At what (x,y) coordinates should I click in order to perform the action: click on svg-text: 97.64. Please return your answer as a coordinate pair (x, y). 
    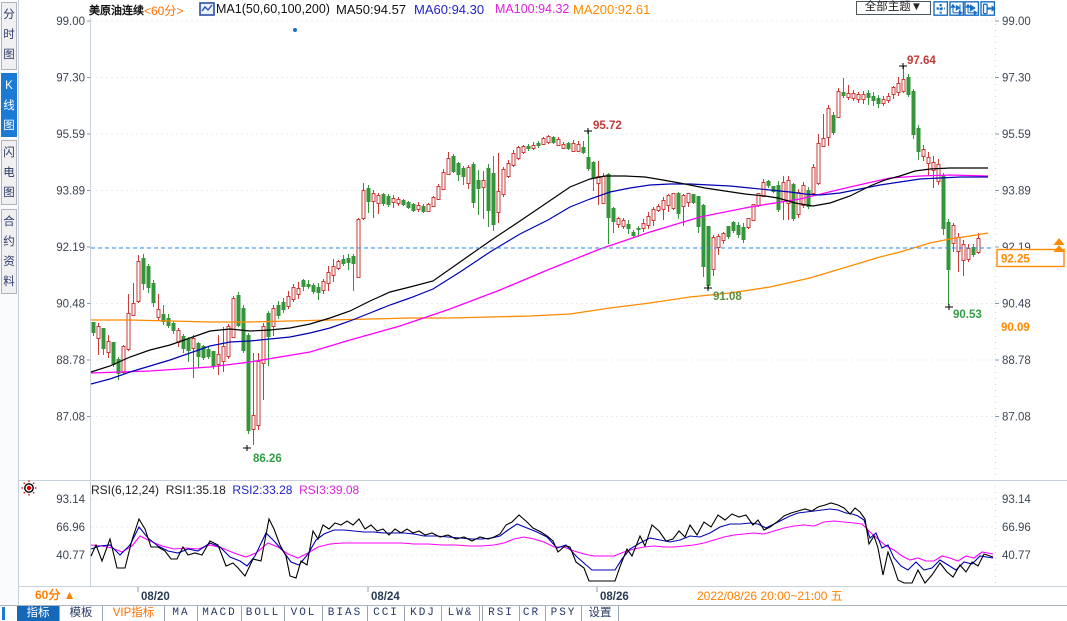
    Looking at the image, I should click on (921, 61).